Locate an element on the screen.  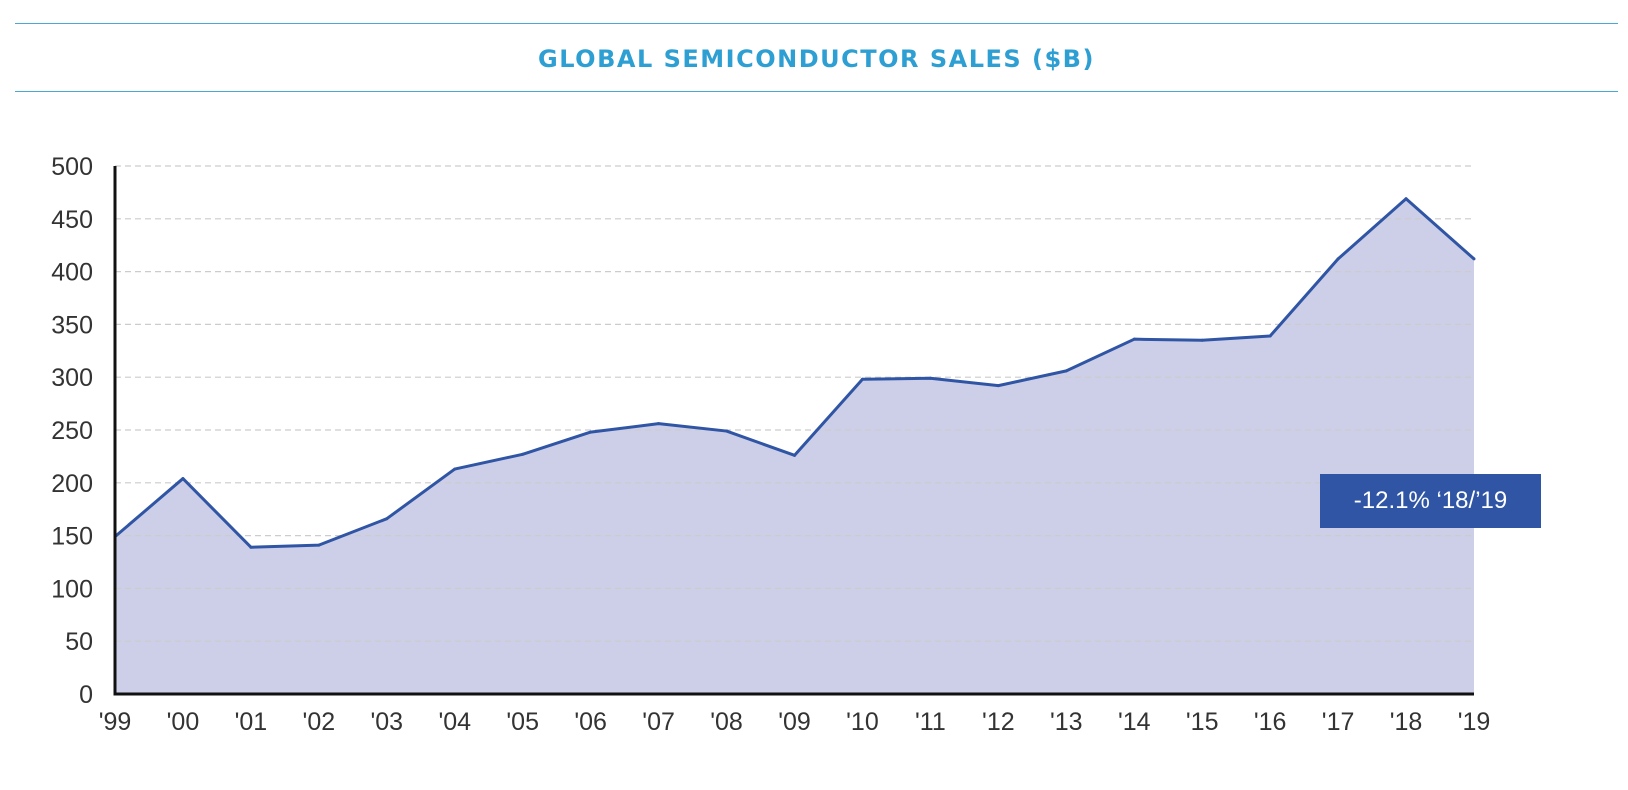
x-tick-label: '13 is located at coordinates (1066, 722).